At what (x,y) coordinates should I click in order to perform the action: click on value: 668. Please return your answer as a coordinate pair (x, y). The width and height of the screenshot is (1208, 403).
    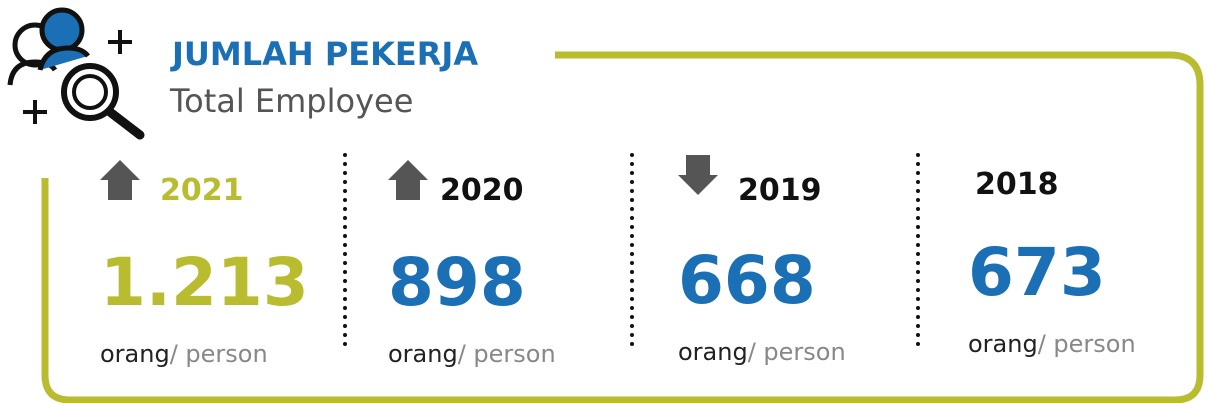
    Looking at the image, I should click on (747, 280).